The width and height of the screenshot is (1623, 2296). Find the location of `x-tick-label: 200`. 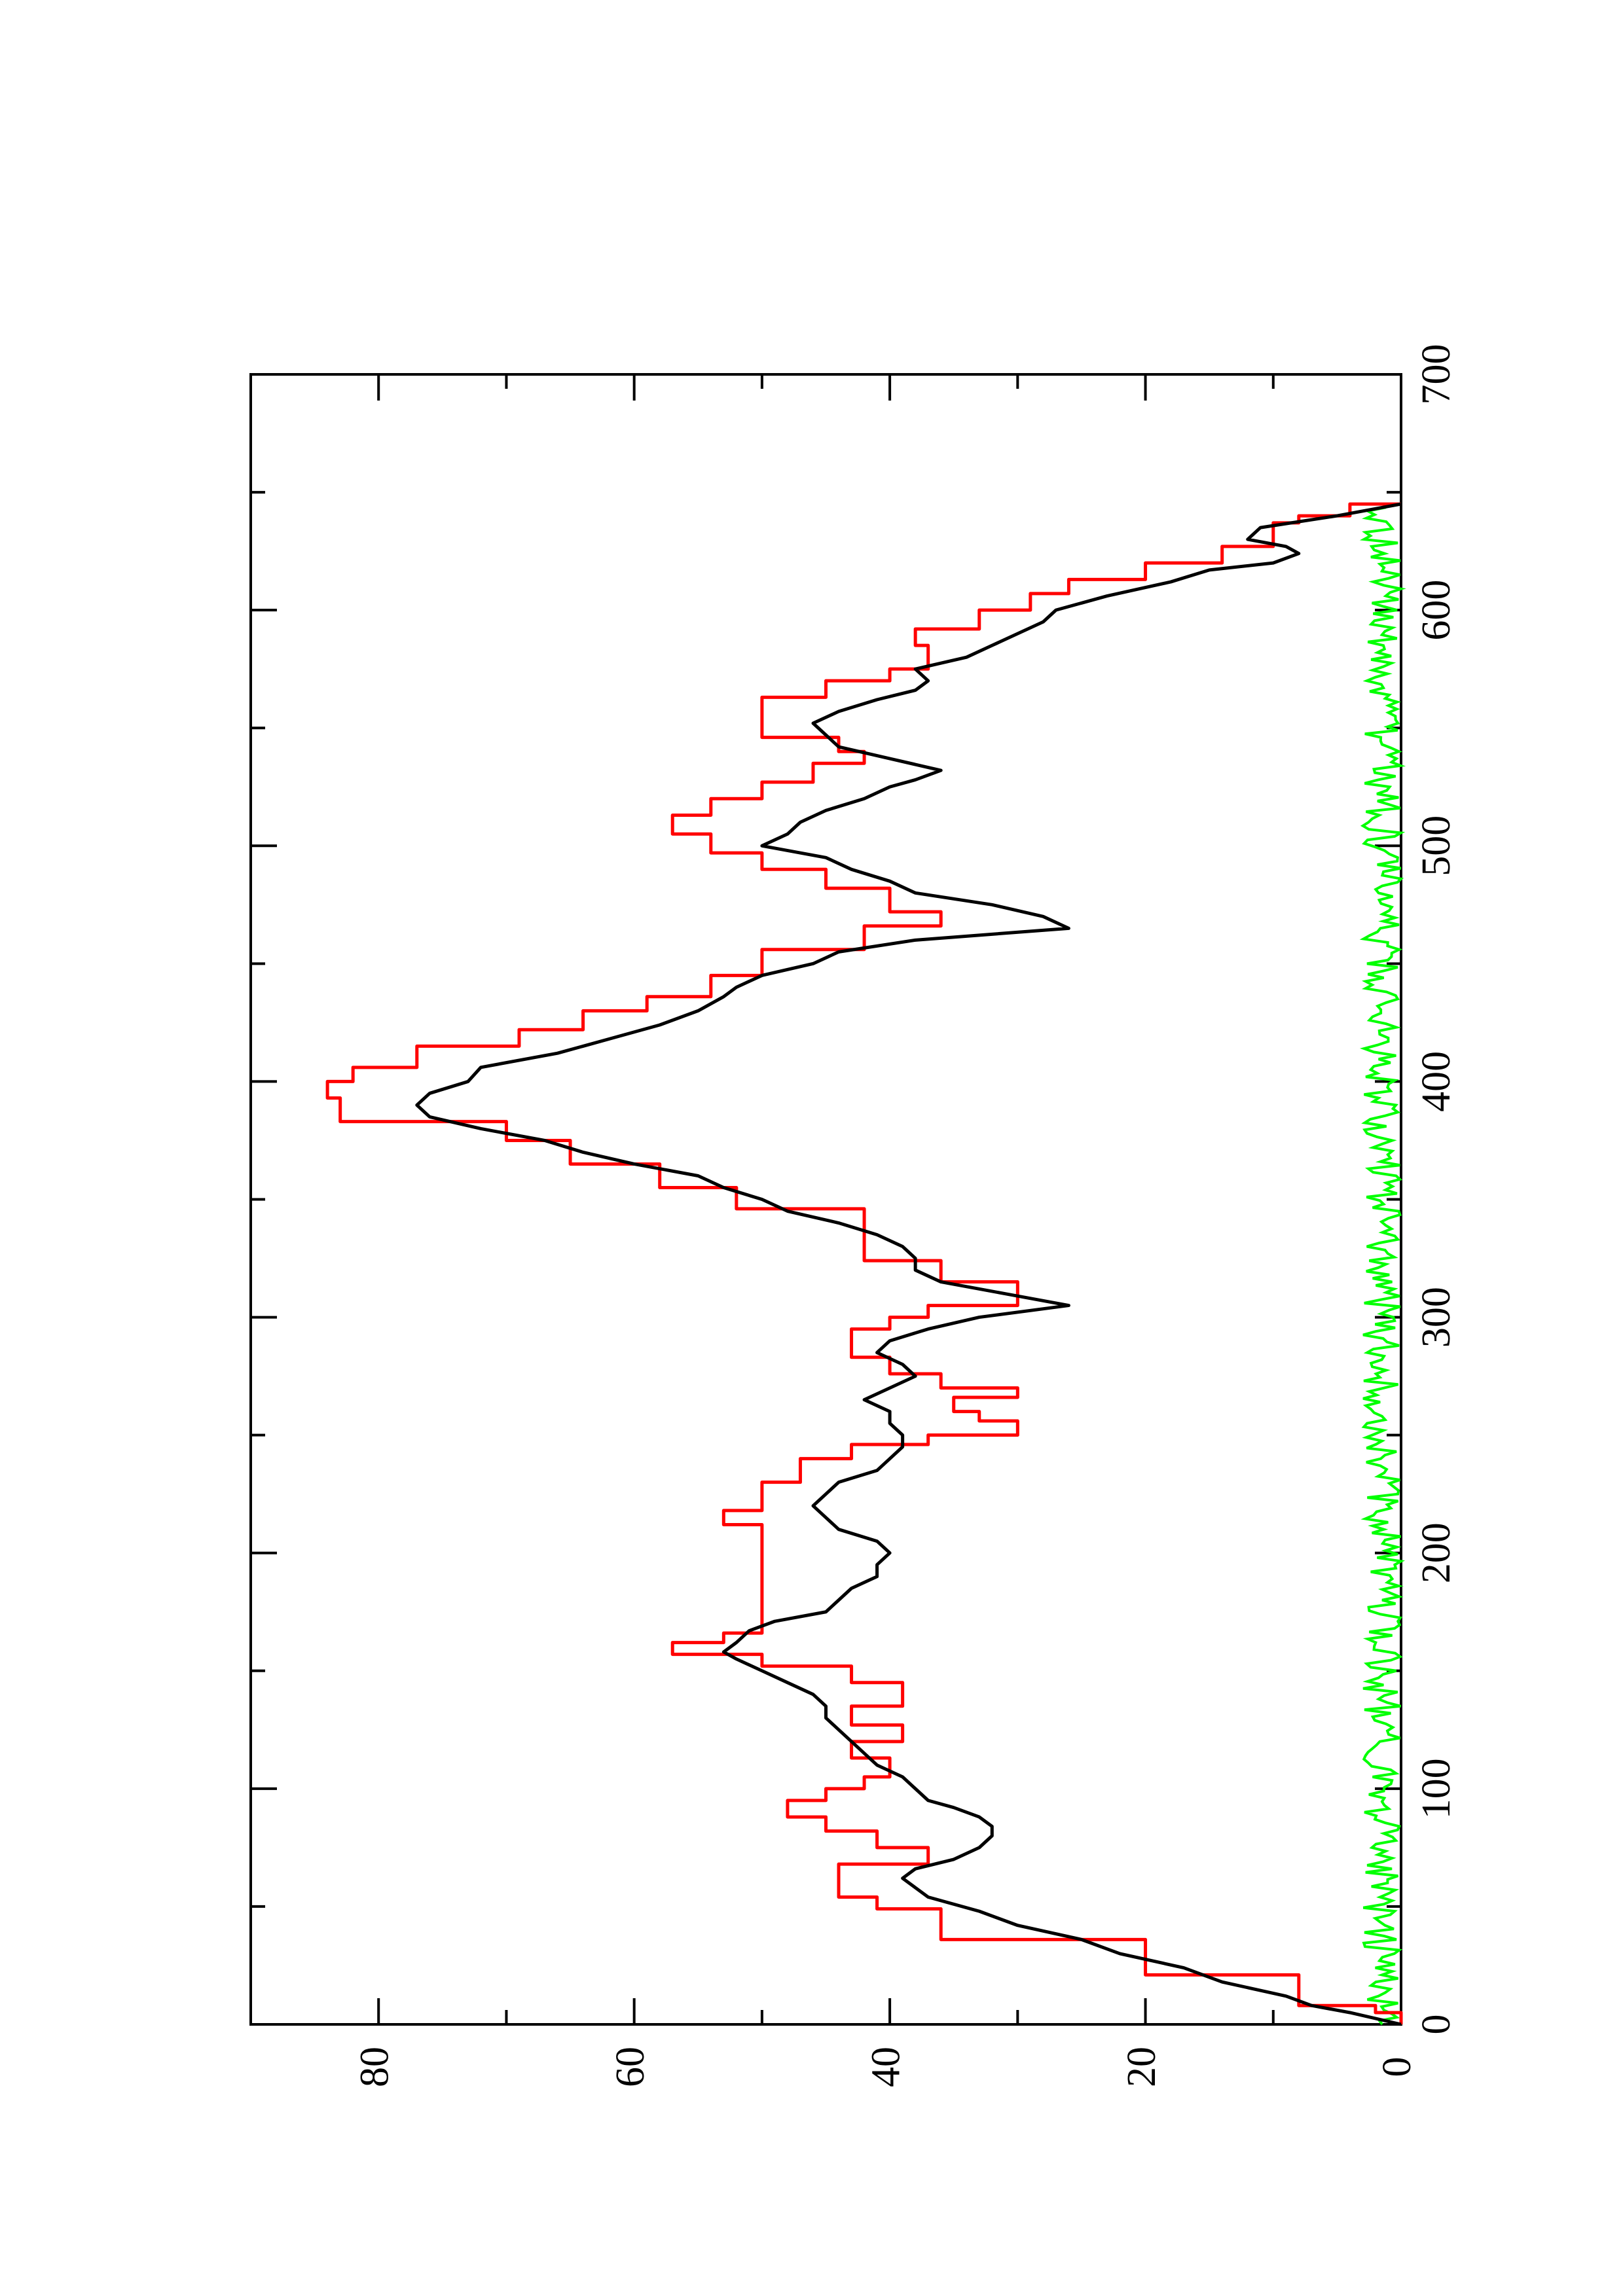

x-tick-label: 200 is located at coordinates (1436, 1552).